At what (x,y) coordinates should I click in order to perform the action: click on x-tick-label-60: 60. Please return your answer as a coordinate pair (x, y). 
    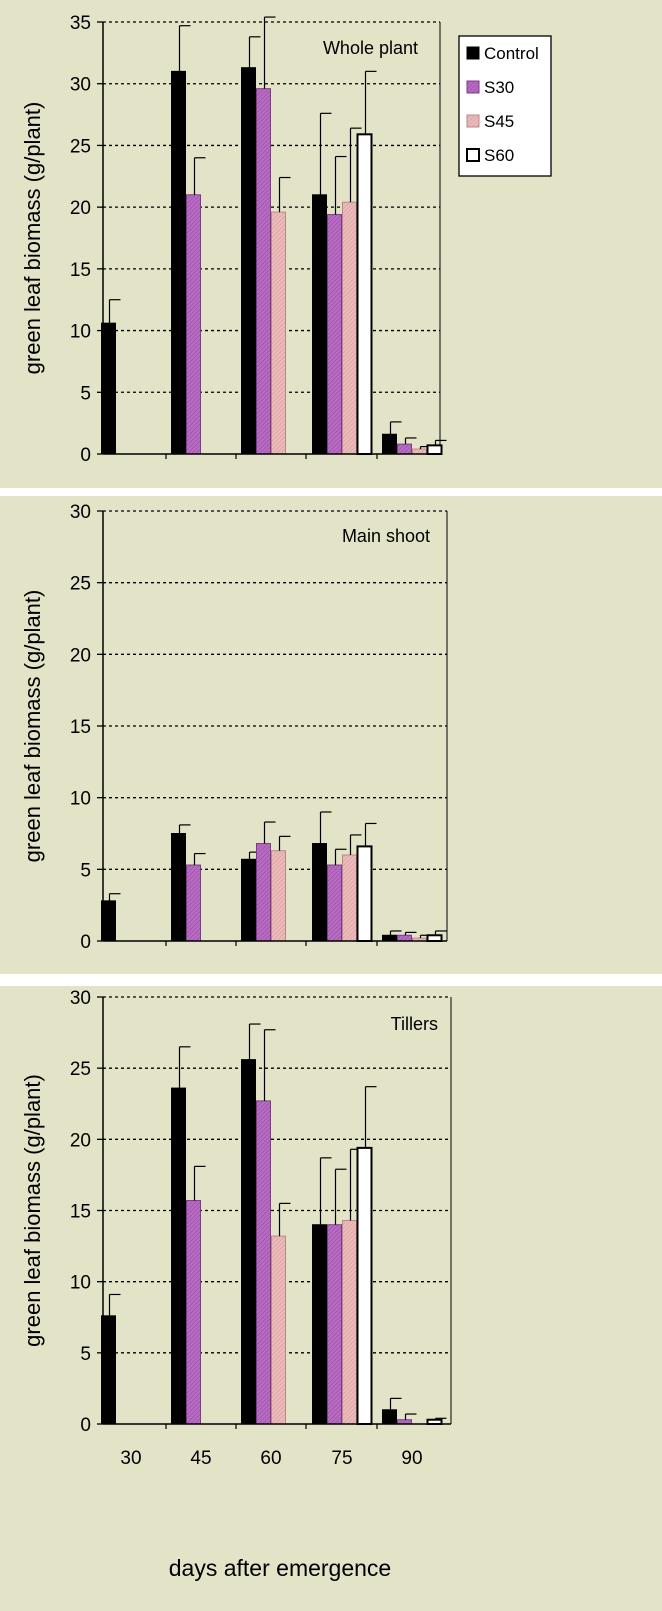
    Looking at the image, I should click on (270, 1458).